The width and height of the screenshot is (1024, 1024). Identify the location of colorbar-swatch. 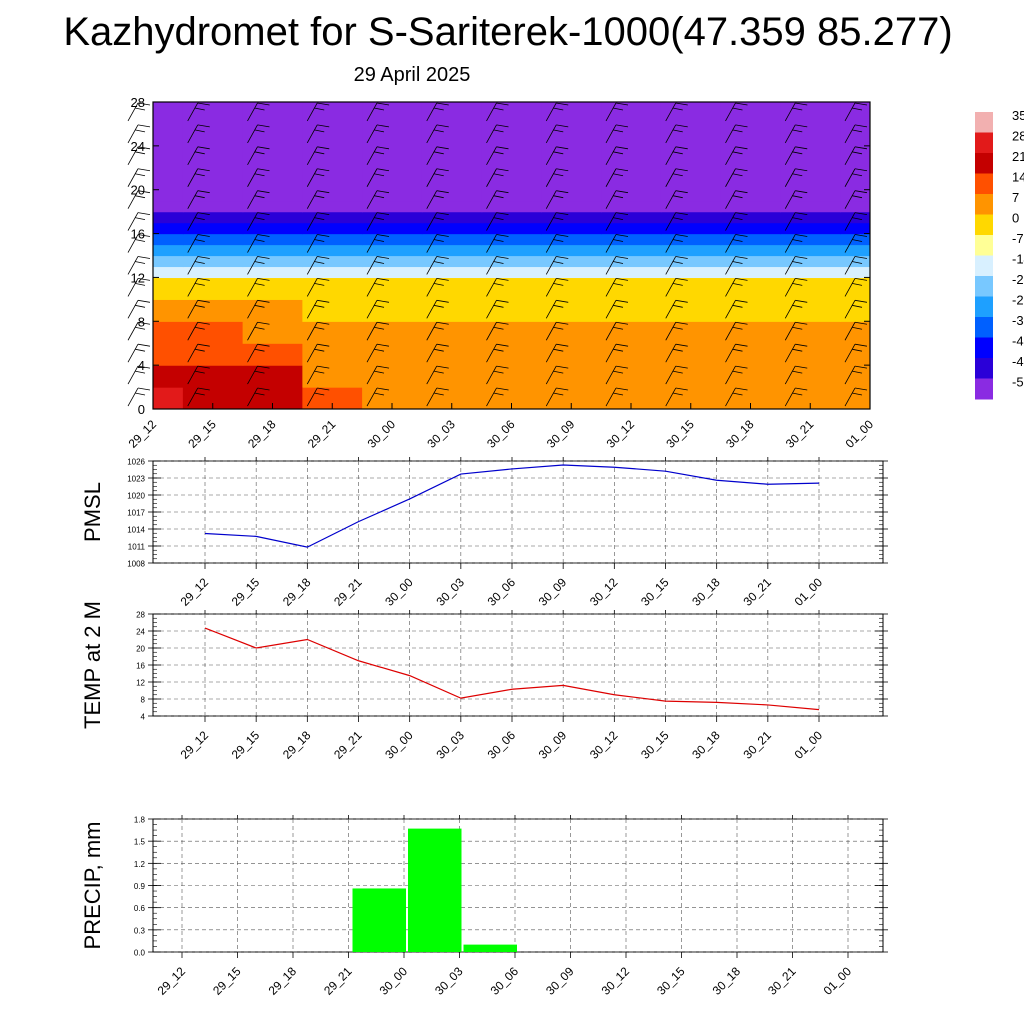
(984, 307).